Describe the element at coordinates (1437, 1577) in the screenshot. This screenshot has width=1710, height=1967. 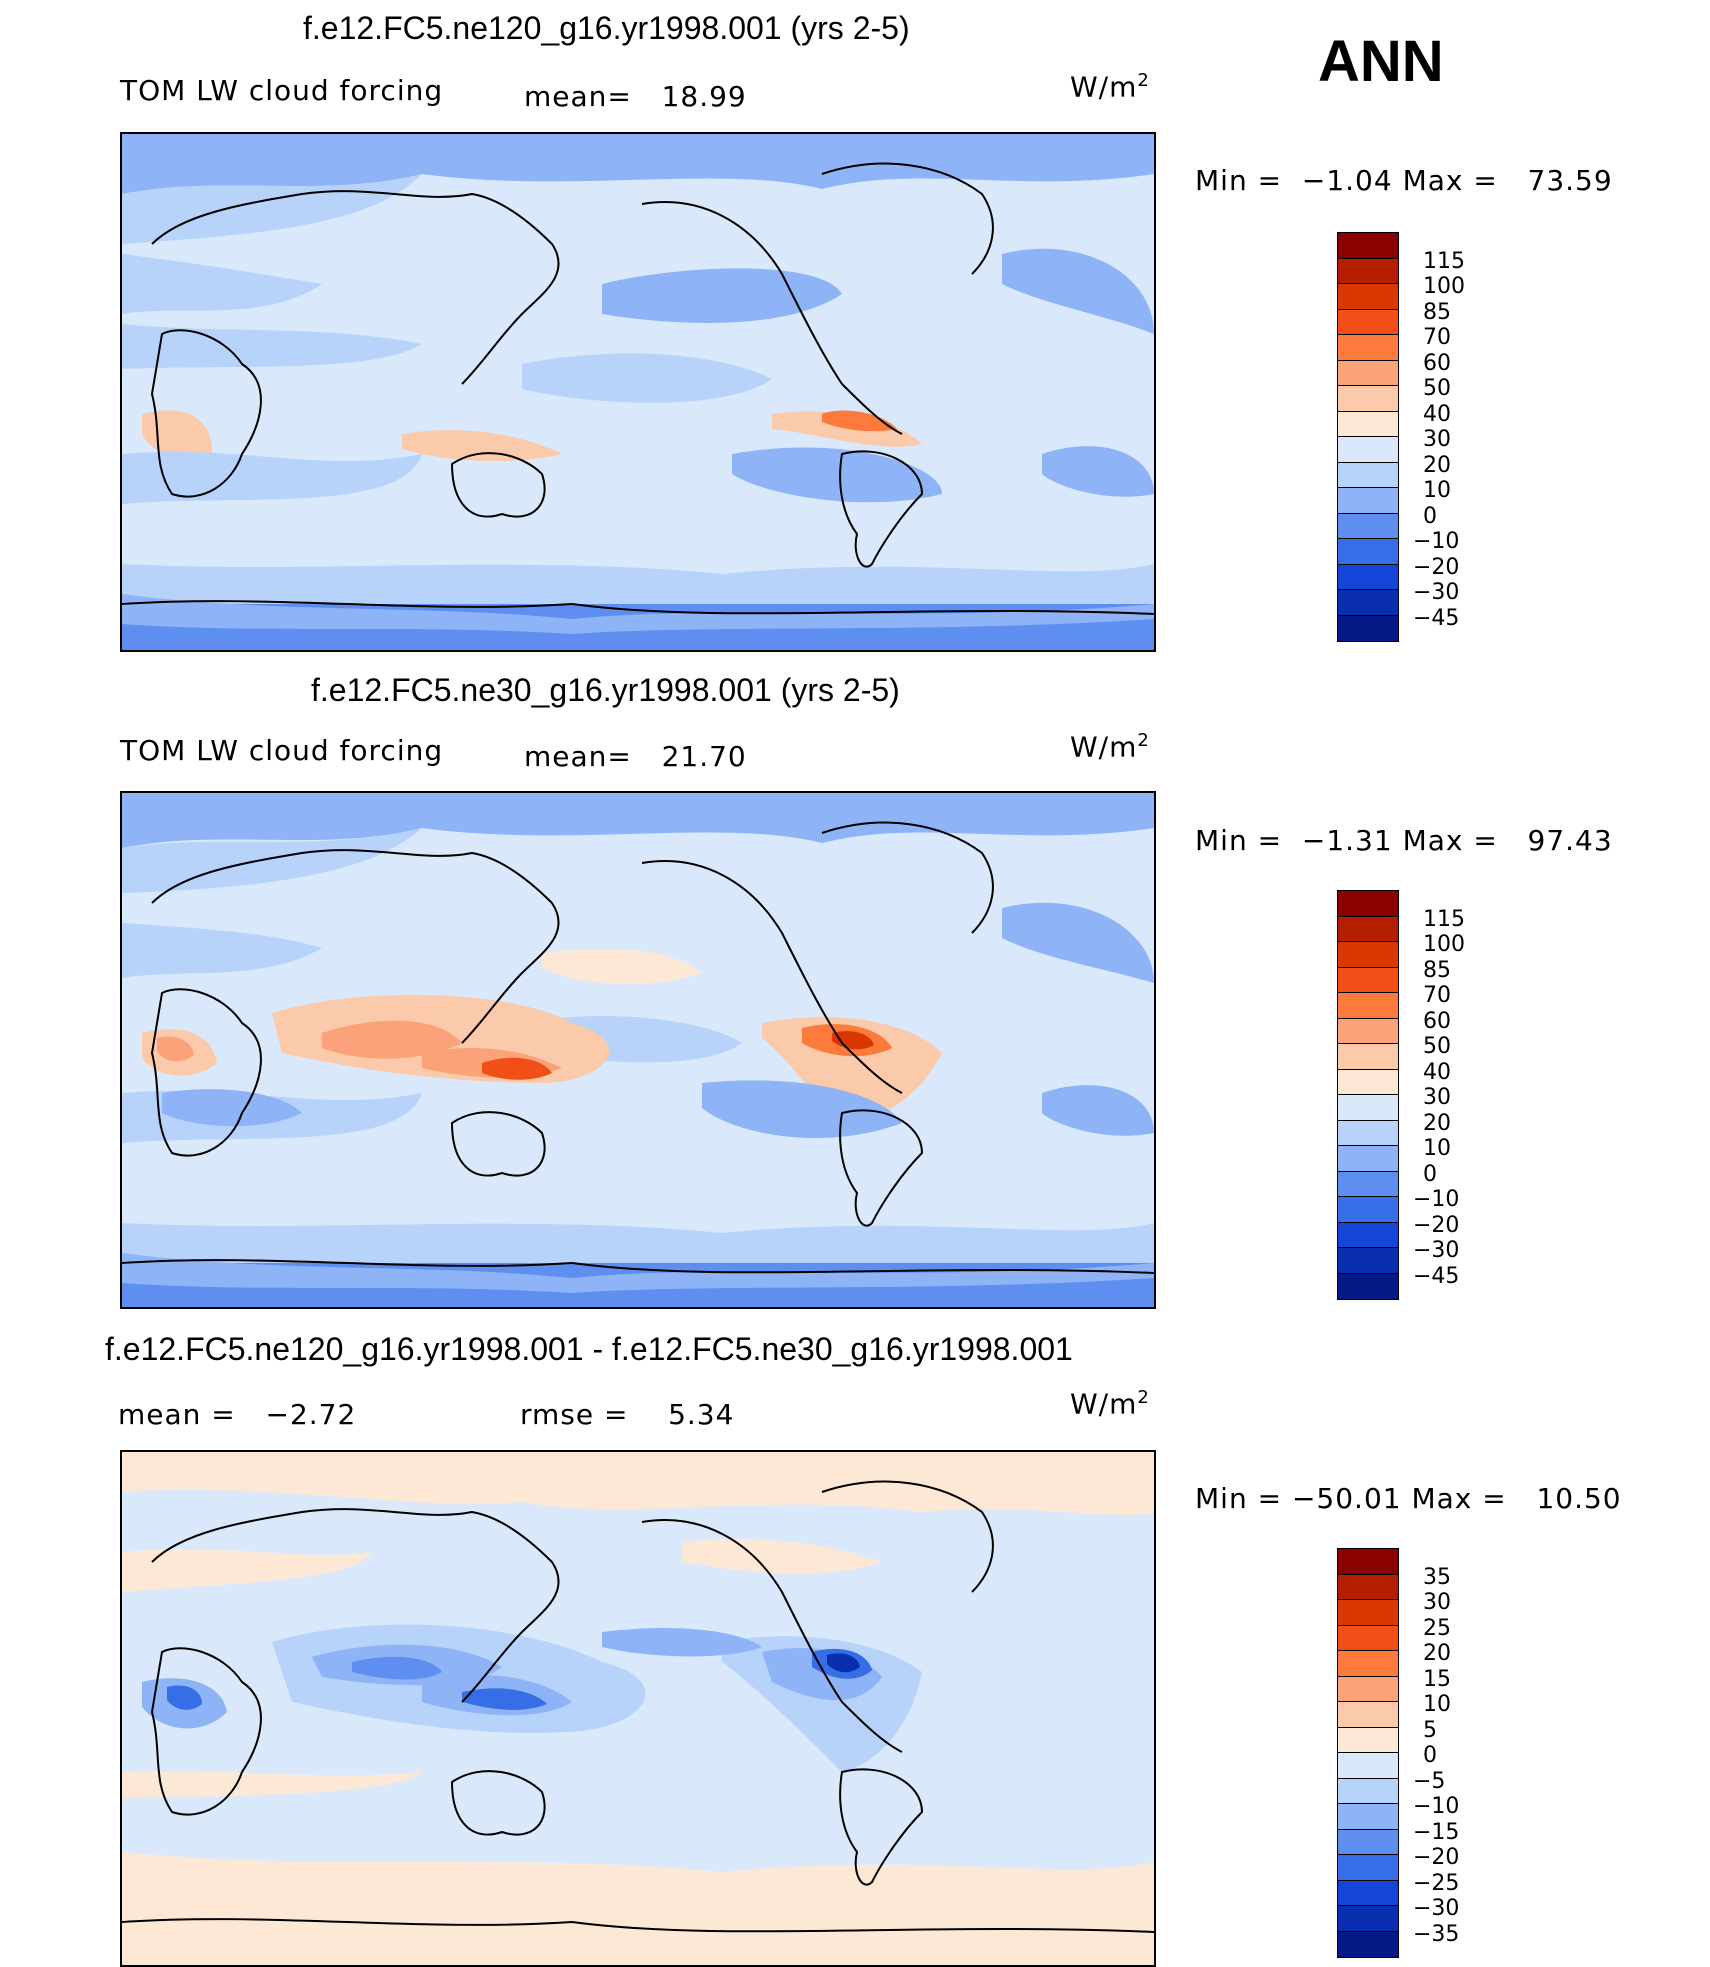
I see `colorbar-tick-label: 35` at that location.